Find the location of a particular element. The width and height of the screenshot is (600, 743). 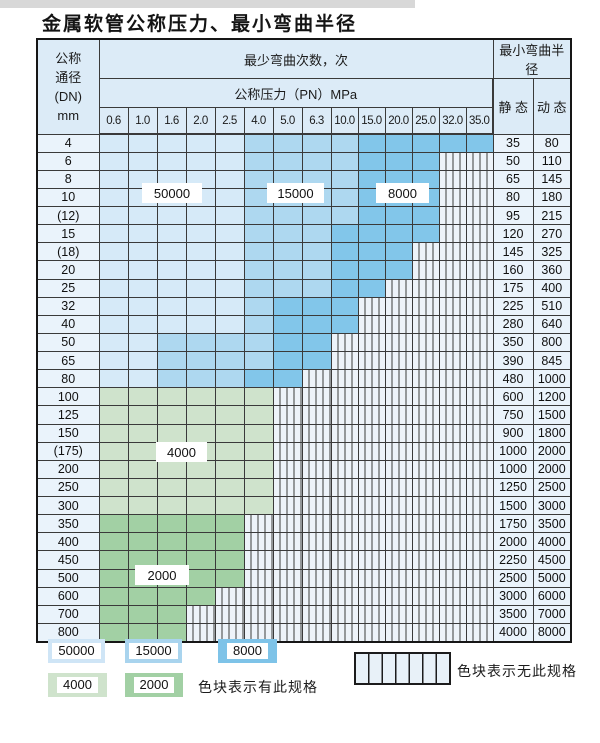

dynamic-radius-cell: 5000 is located at coordinates (552, 578).